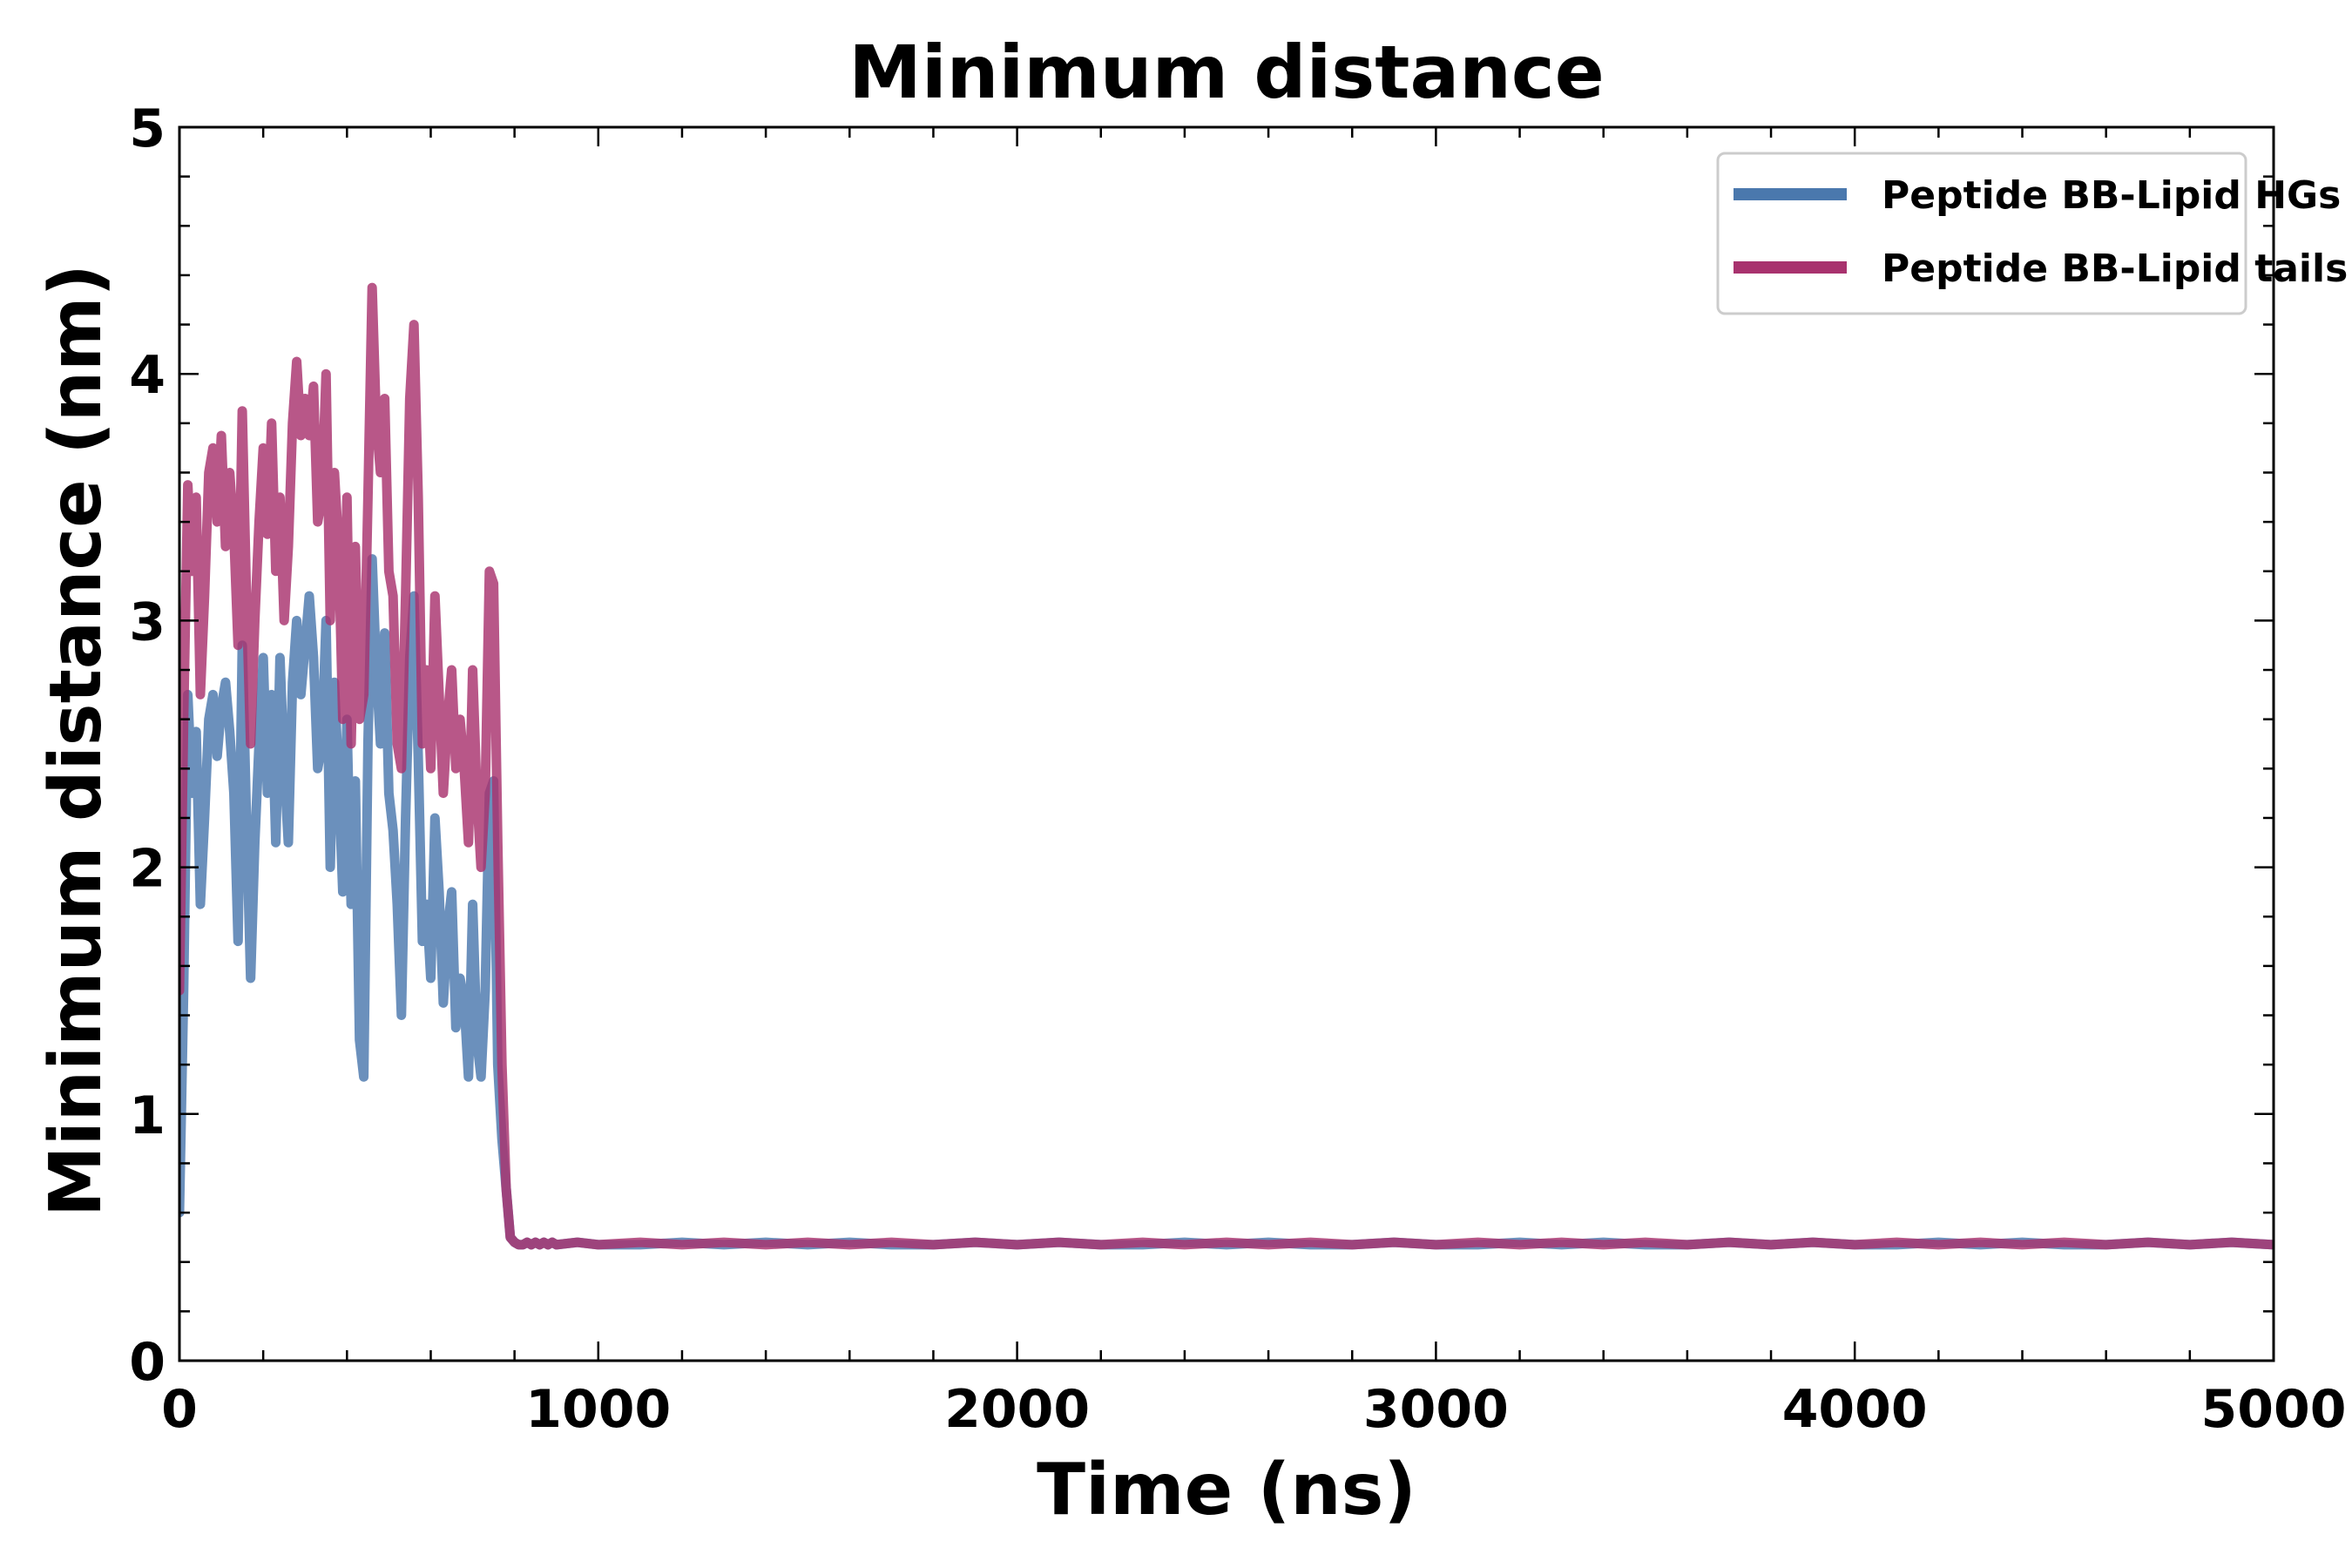 The image size is (2352, 1568). Describe the element at coordinates (179, 1409) in the screenshot. I see `x-tick-label: 0` at that location.